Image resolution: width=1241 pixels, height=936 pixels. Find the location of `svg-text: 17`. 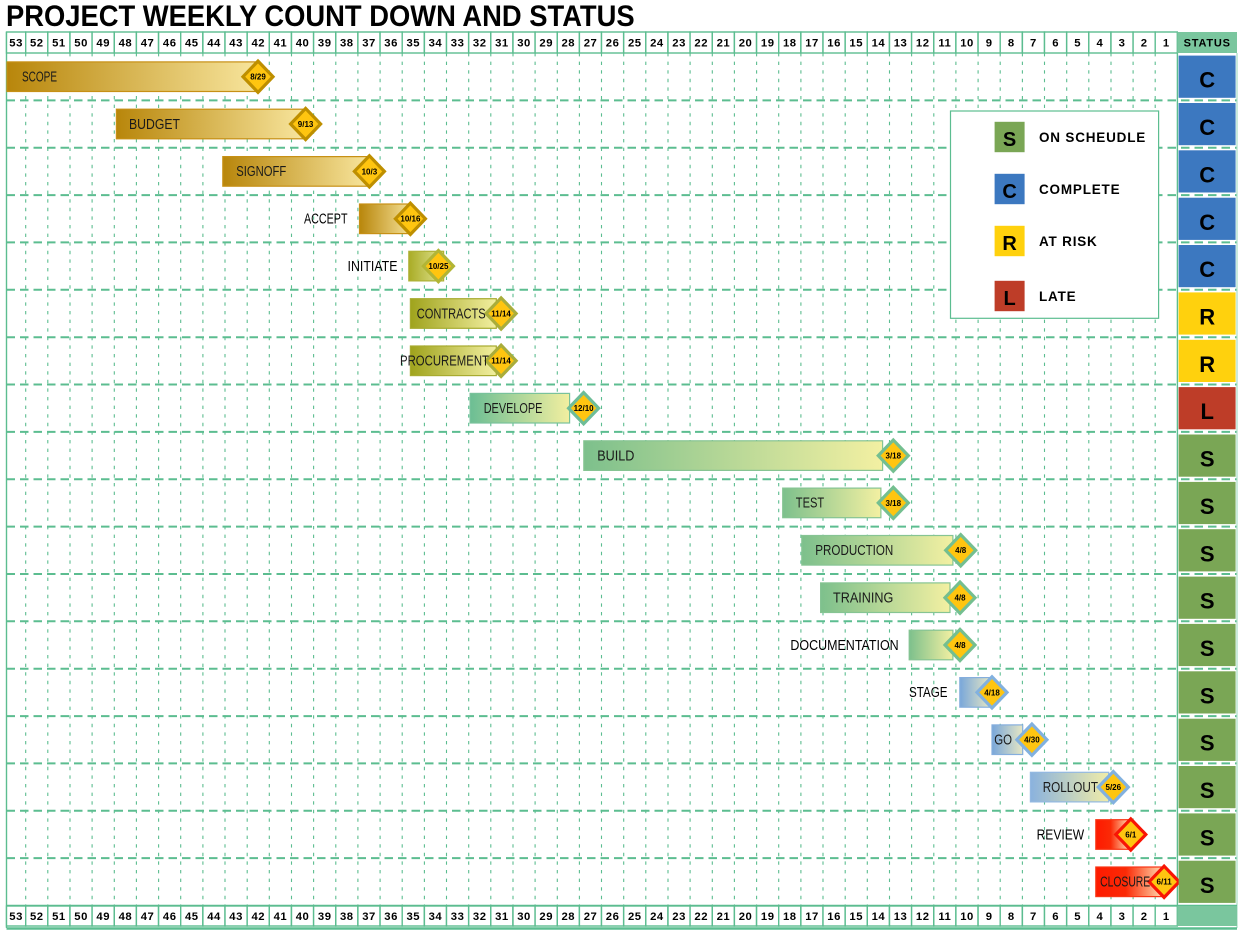

svg-text: 17 is located at coordinates (812, 43).